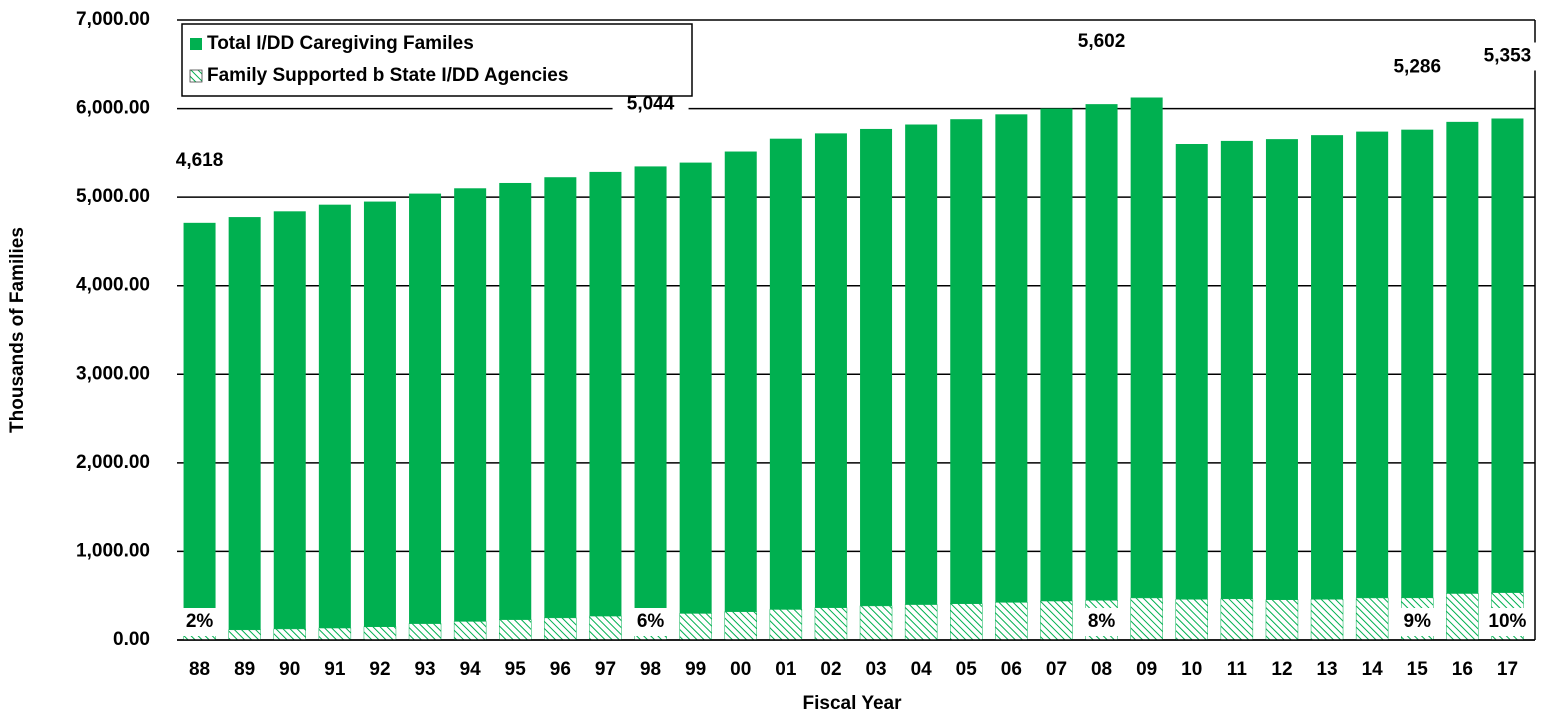  What do you see at coordinates (196, 44) in the screenshot?
I see `legend-swatch` at bounding box center [196, 44].